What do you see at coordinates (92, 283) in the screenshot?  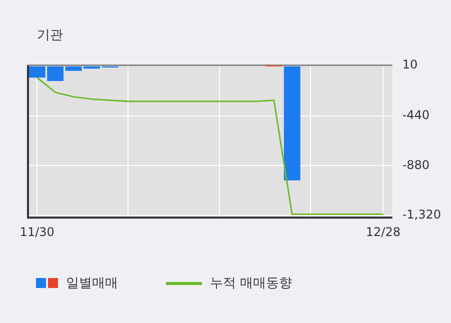 I see `legend-label: 일별매매` at bounding box center [92, 283].